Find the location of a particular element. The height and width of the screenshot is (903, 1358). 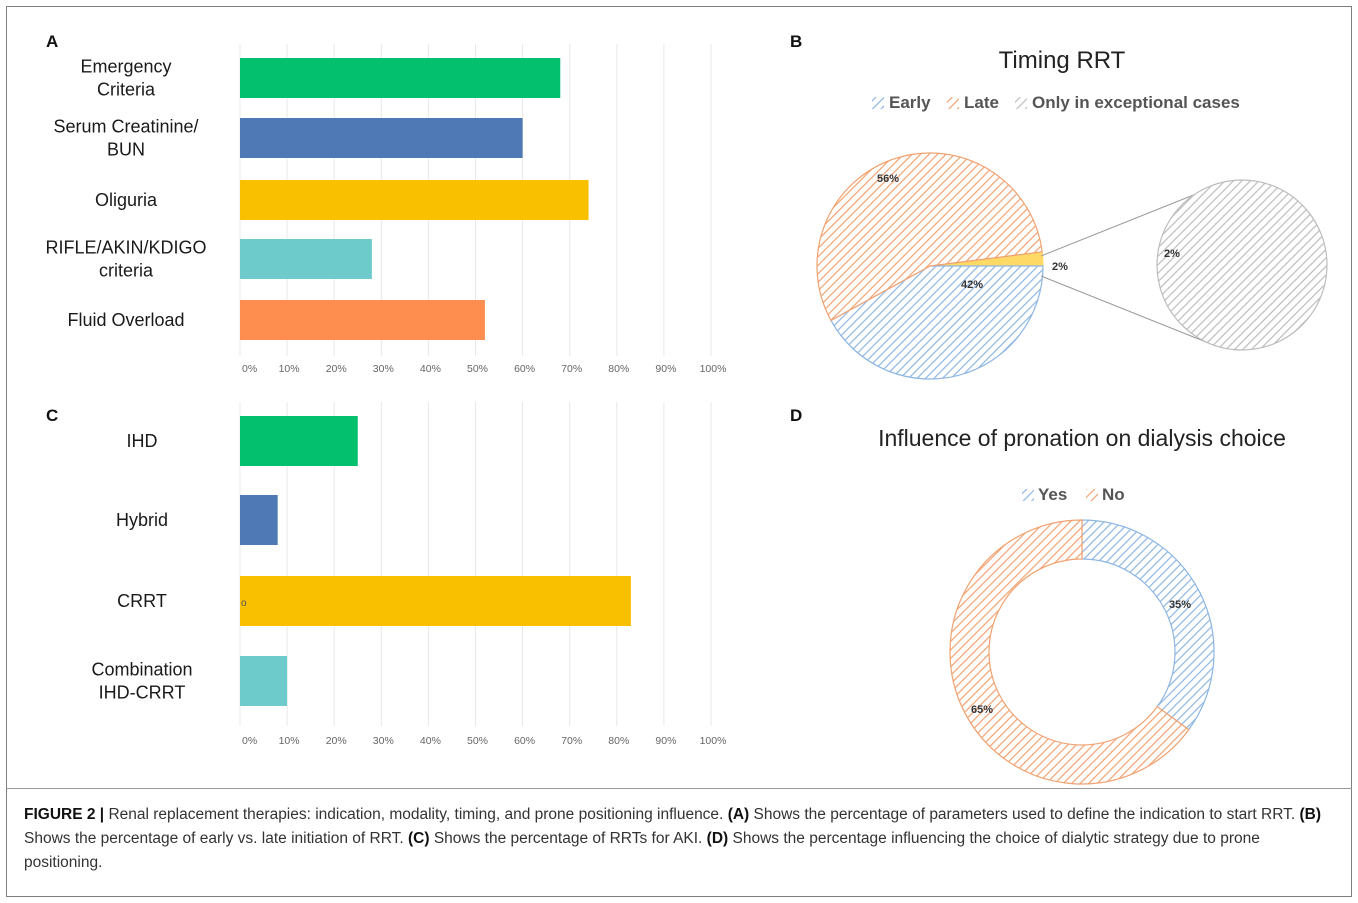

a-tick-label: 80% is located at coordinates (618, 369).